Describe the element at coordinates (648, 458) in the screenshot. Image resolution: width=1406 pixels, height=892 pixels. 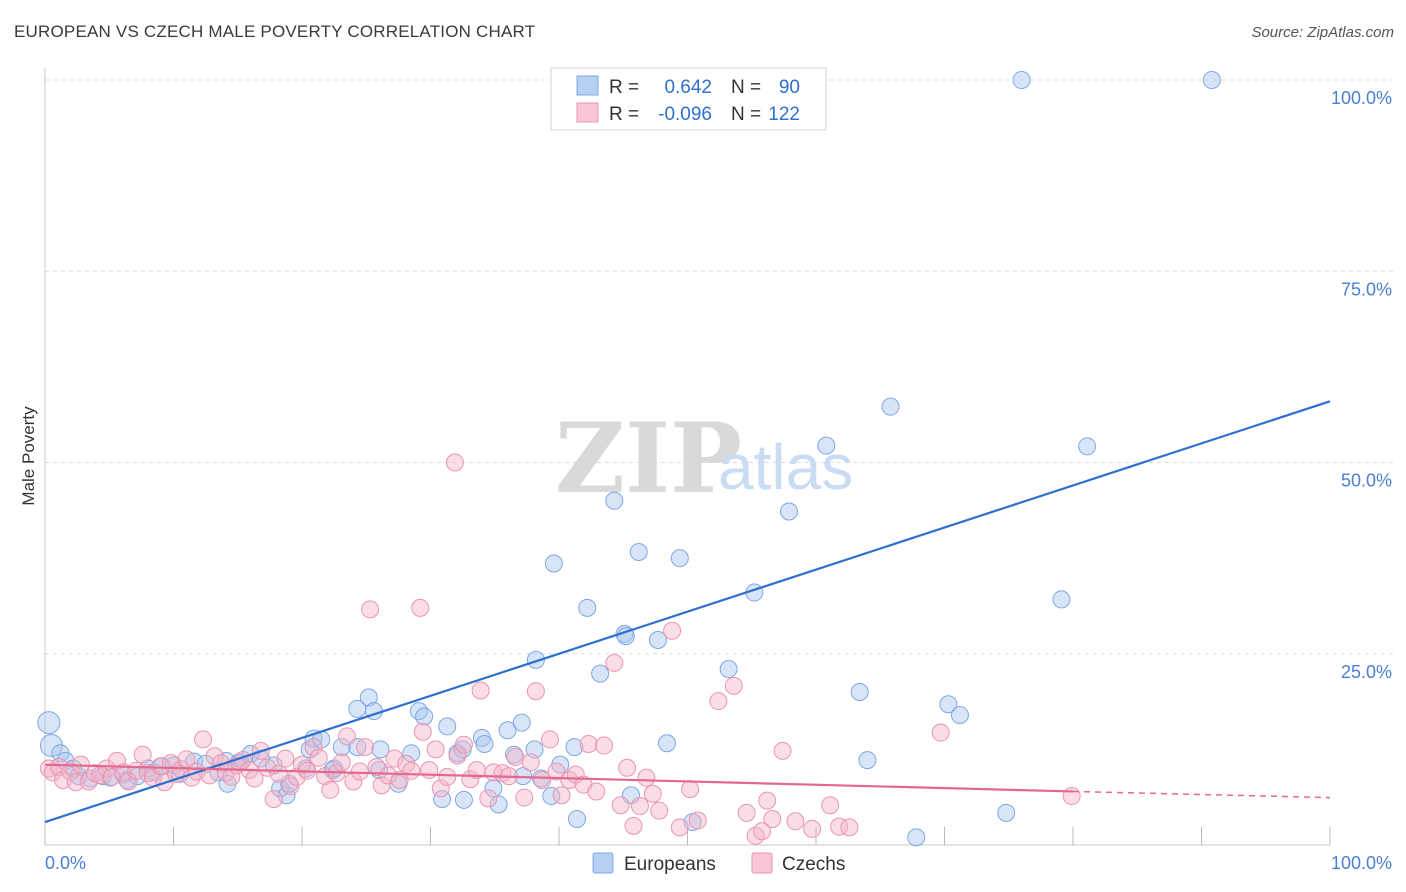
I see `watermark-zip: ZIP` at that location.